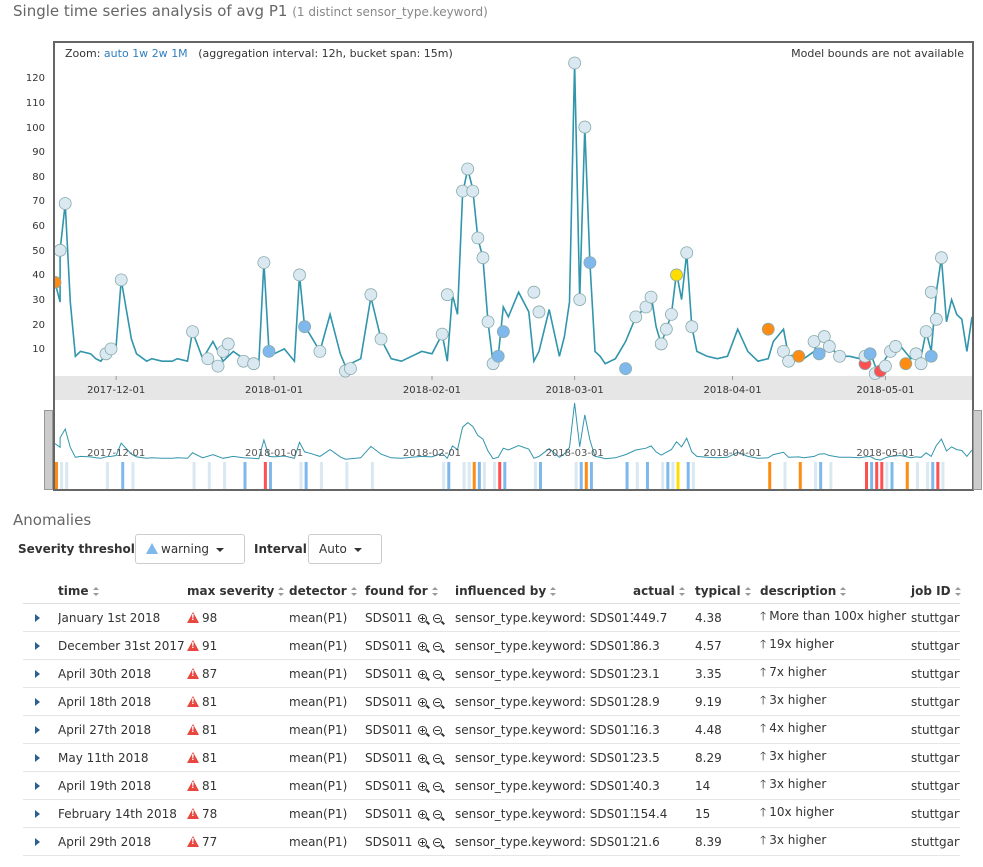 This screenshot has height=867, width=983. What do you see at coordinates (575, 390) in the screenshot?
I see `x-tick-label: 2018-03-01` at bounding box center [575, 390].